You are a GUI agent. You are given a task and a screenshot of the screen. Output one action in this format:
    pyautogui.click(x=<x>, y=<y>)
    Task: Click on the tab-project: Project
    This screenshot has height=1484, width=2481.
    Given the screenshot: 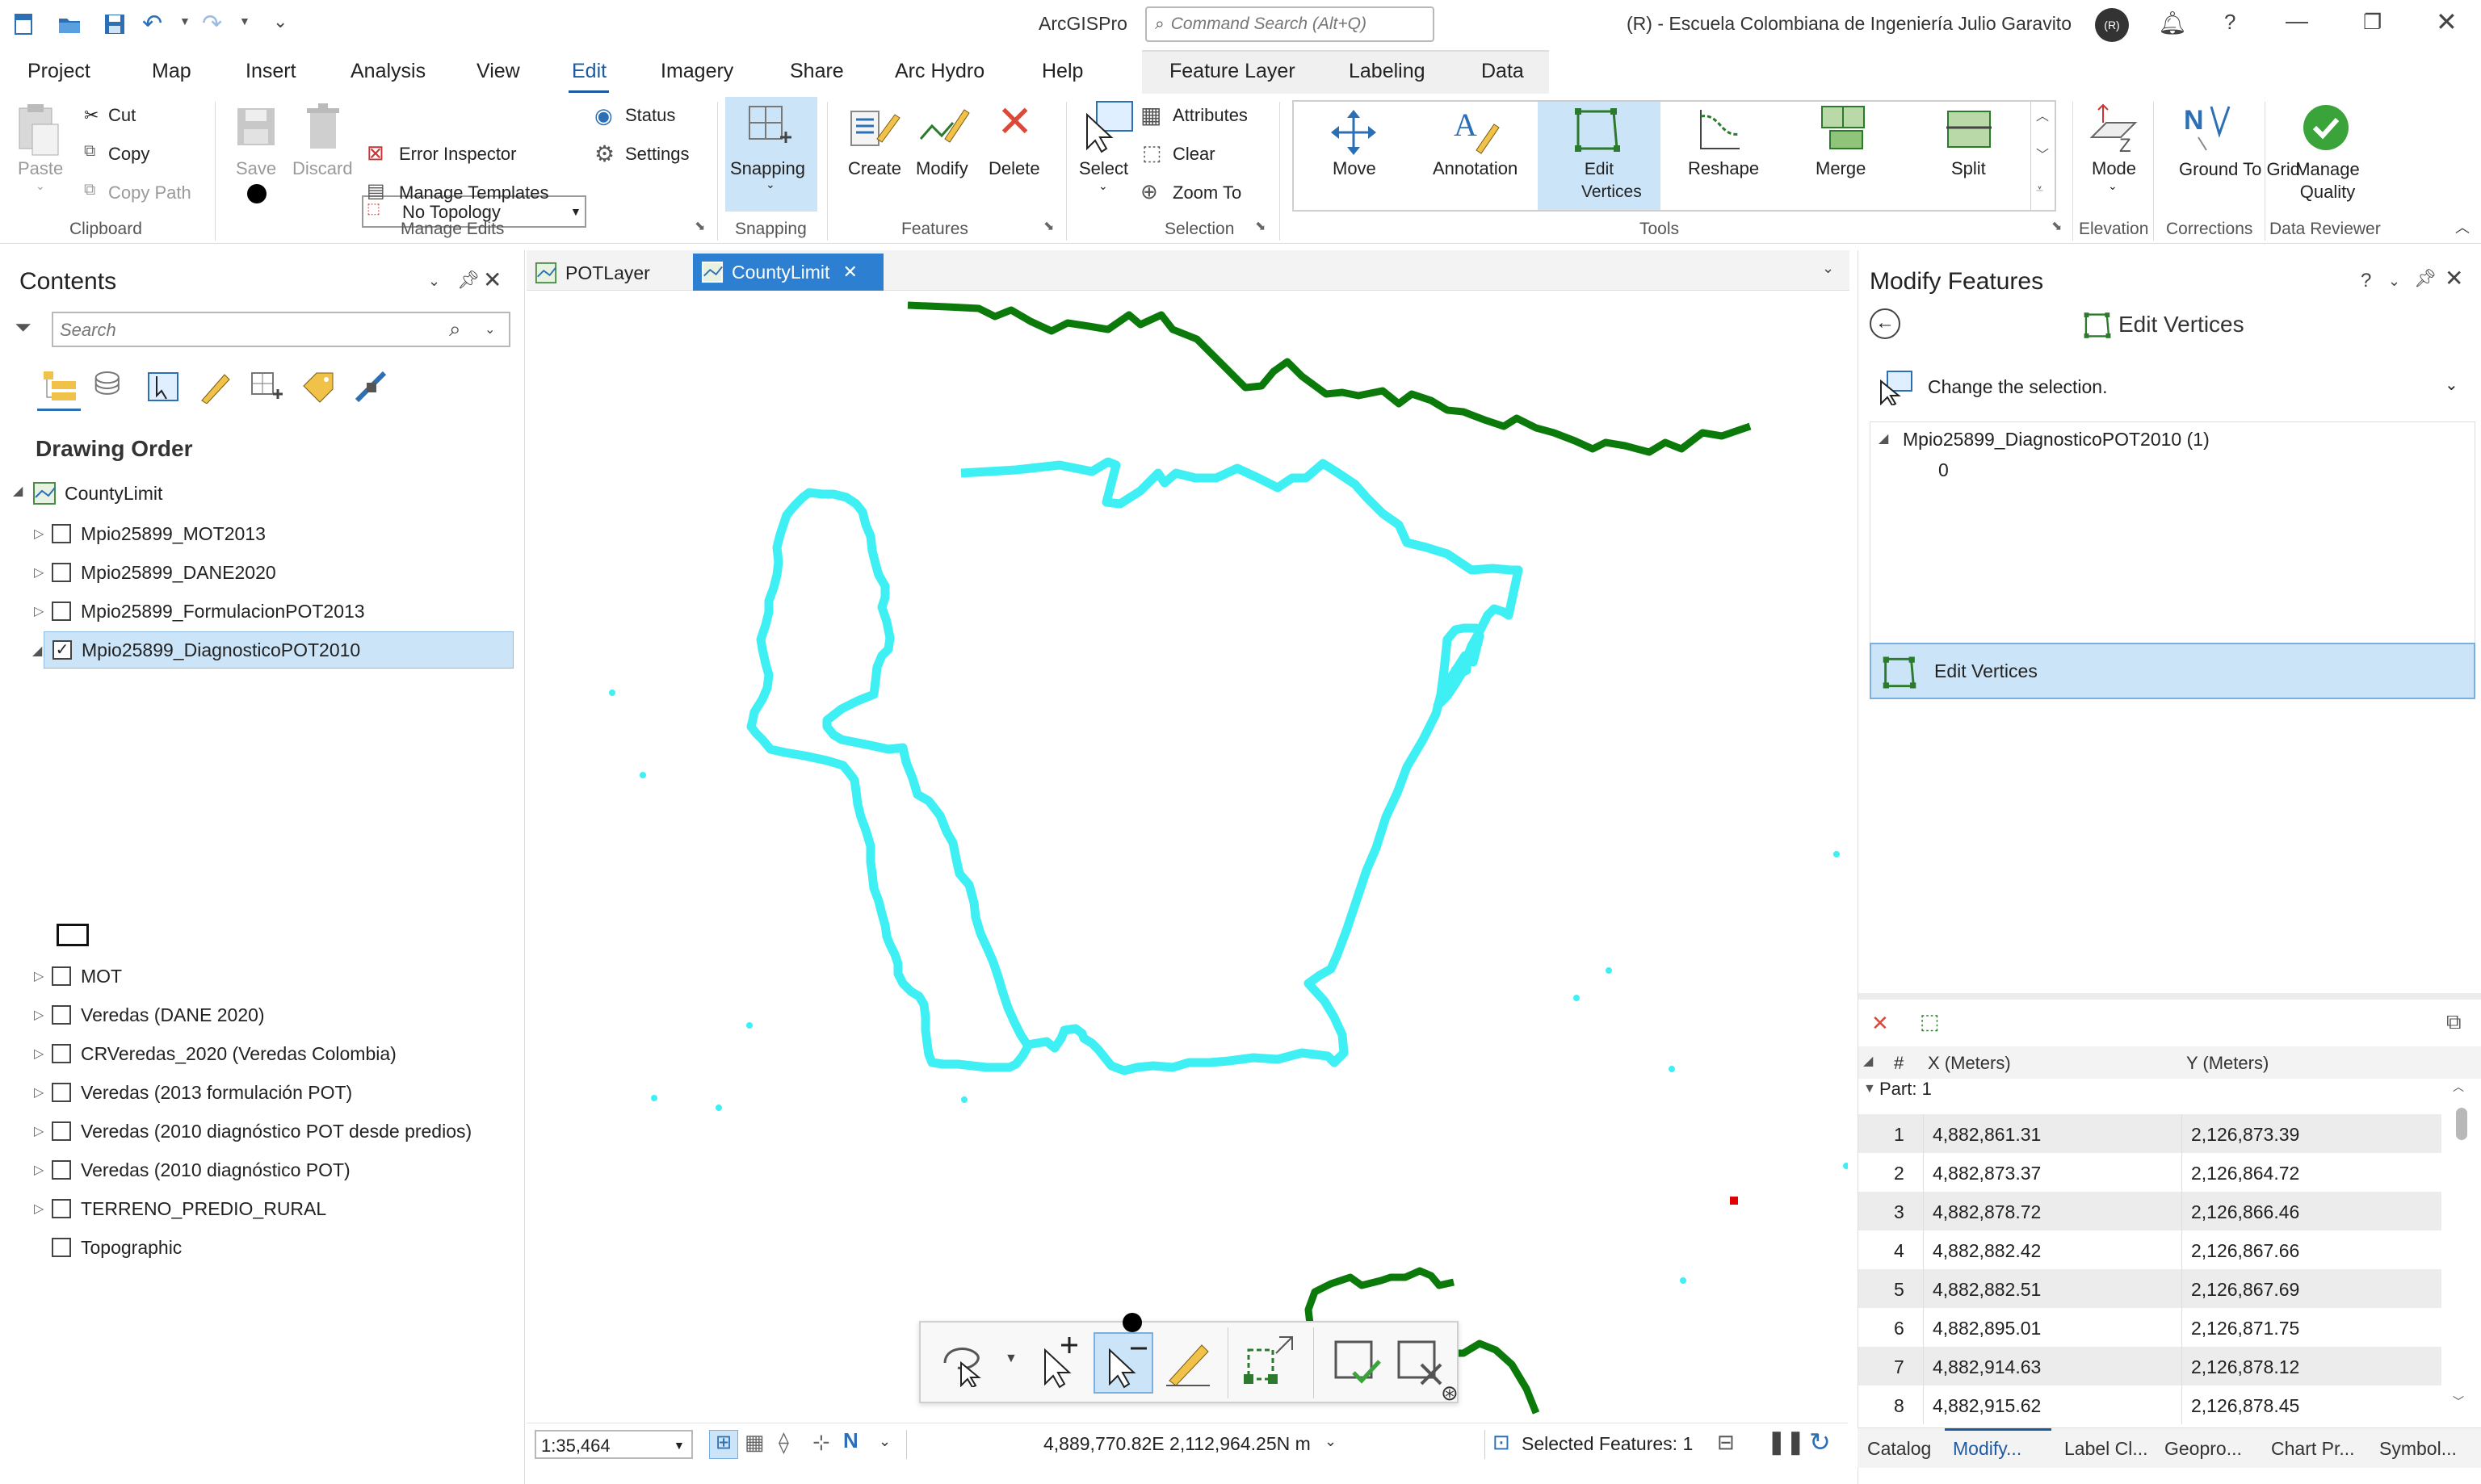 What is the action you would take?
    pyautogui.click(x=58, y=71)
    